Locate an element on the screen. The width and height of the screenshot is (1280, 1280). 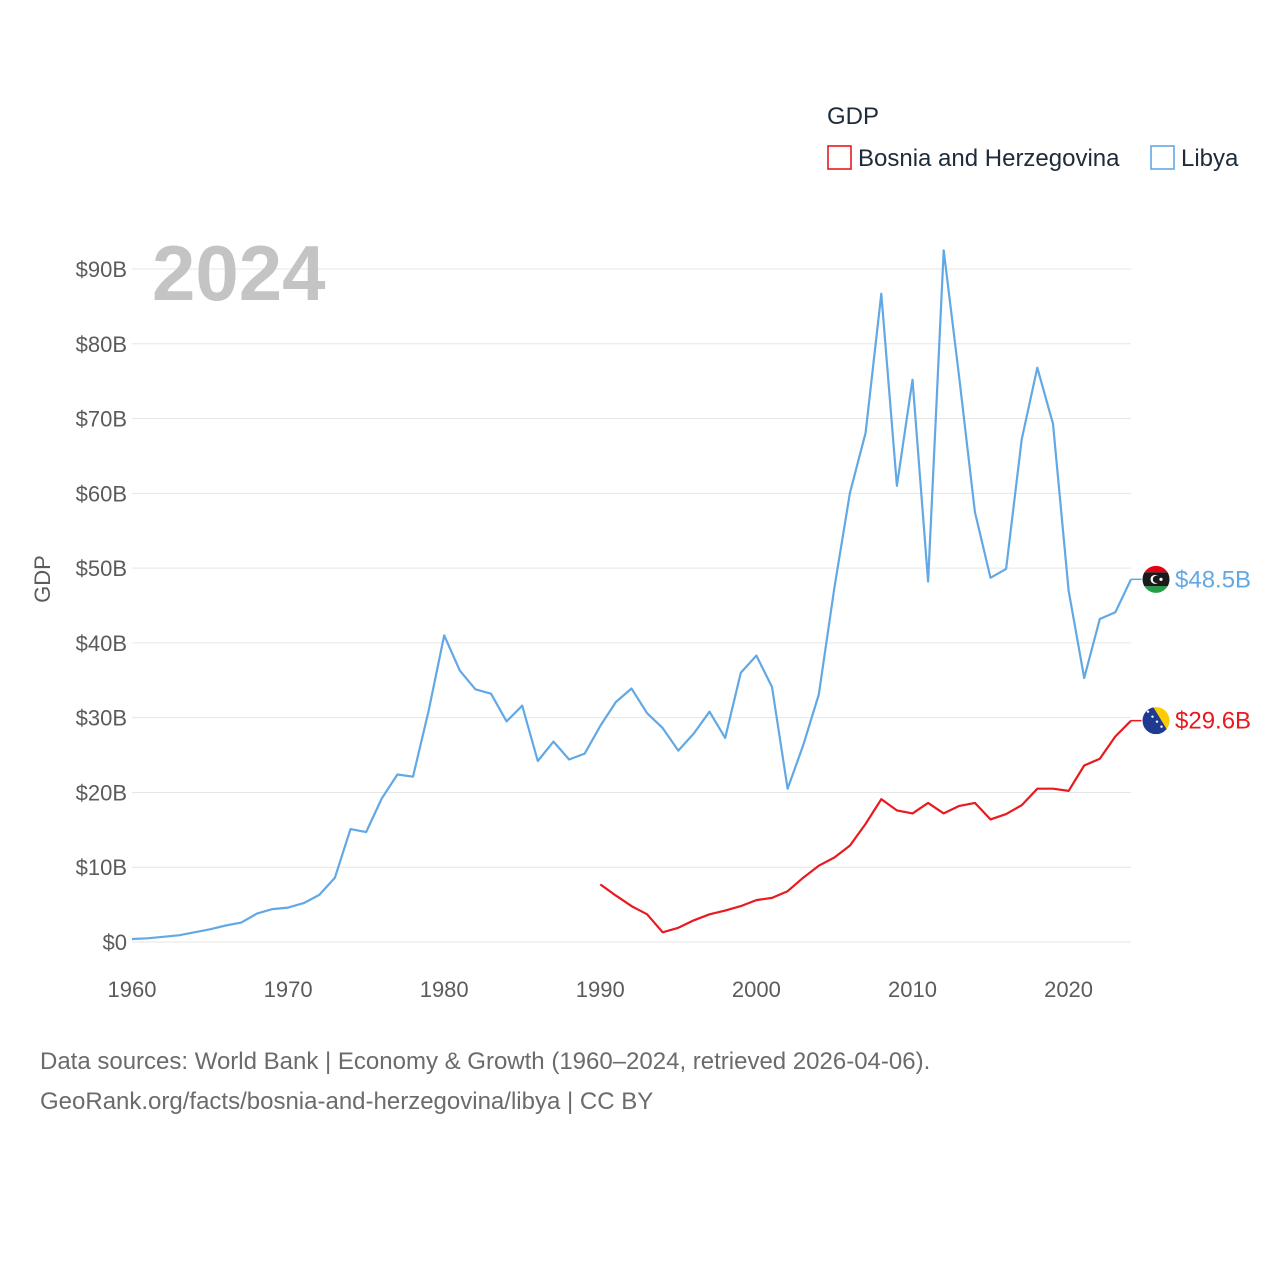
libya-flag-icon is located at coordinates (1156, 579).